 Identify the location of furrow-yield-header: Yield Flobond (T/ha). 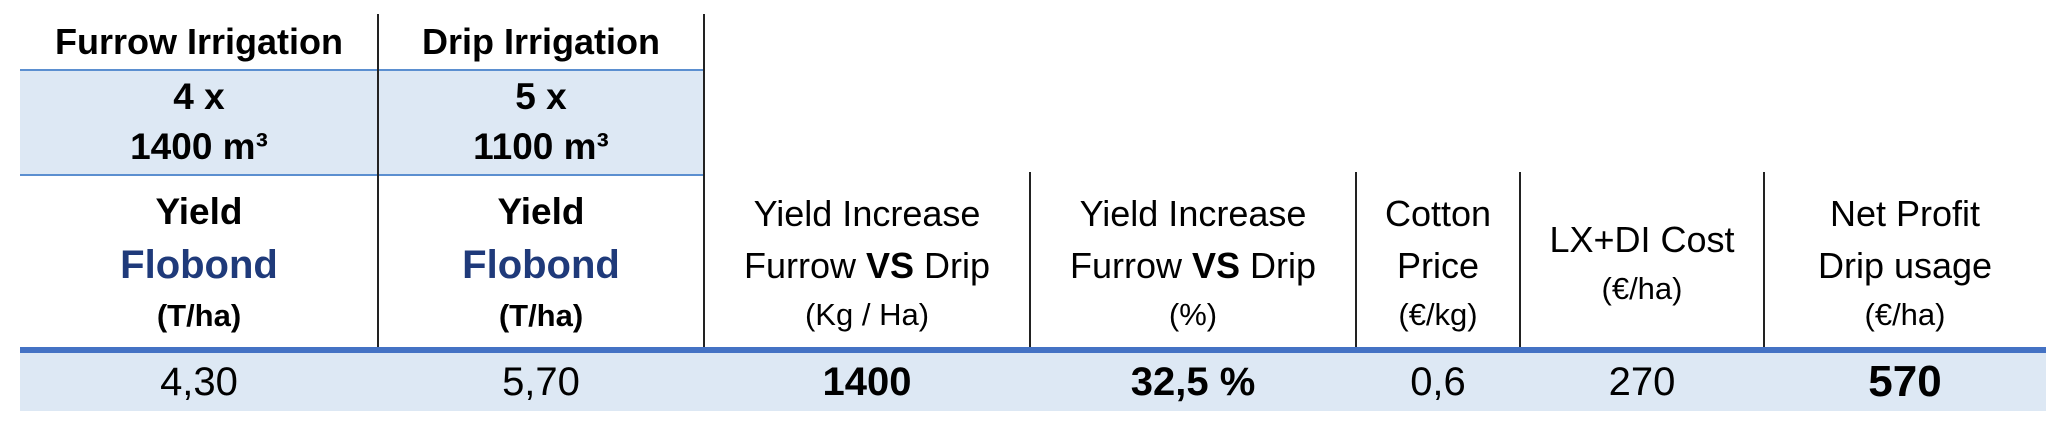
(199, 263).